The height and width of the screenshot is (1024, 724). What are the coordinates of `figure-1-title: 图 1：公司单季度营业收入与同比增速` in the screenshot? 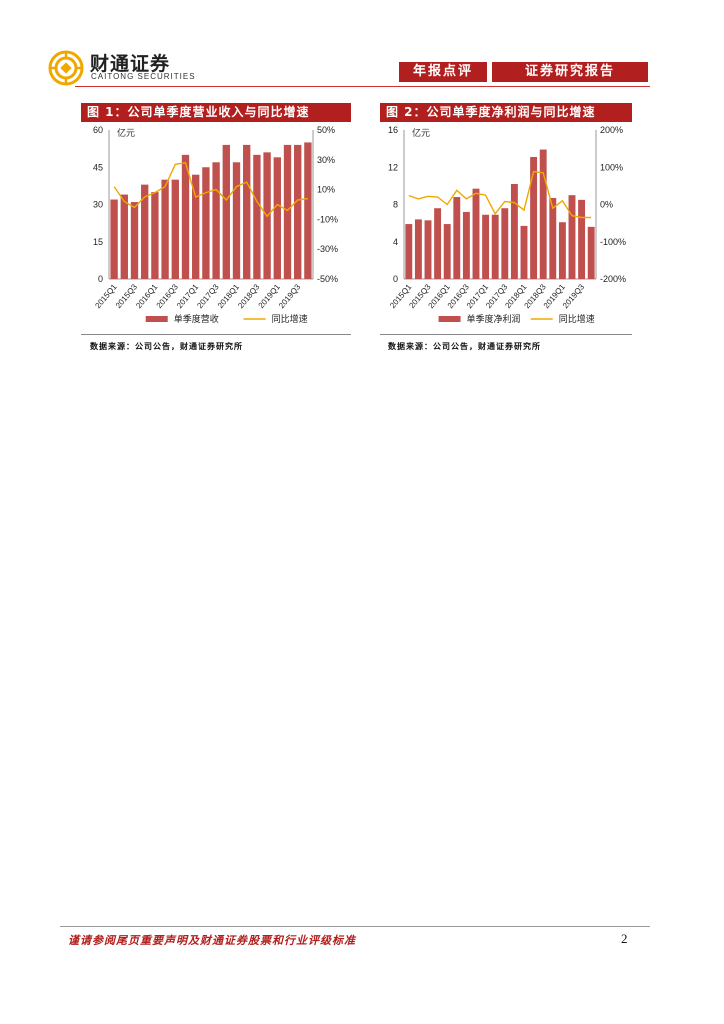 It's located at (216, 112).